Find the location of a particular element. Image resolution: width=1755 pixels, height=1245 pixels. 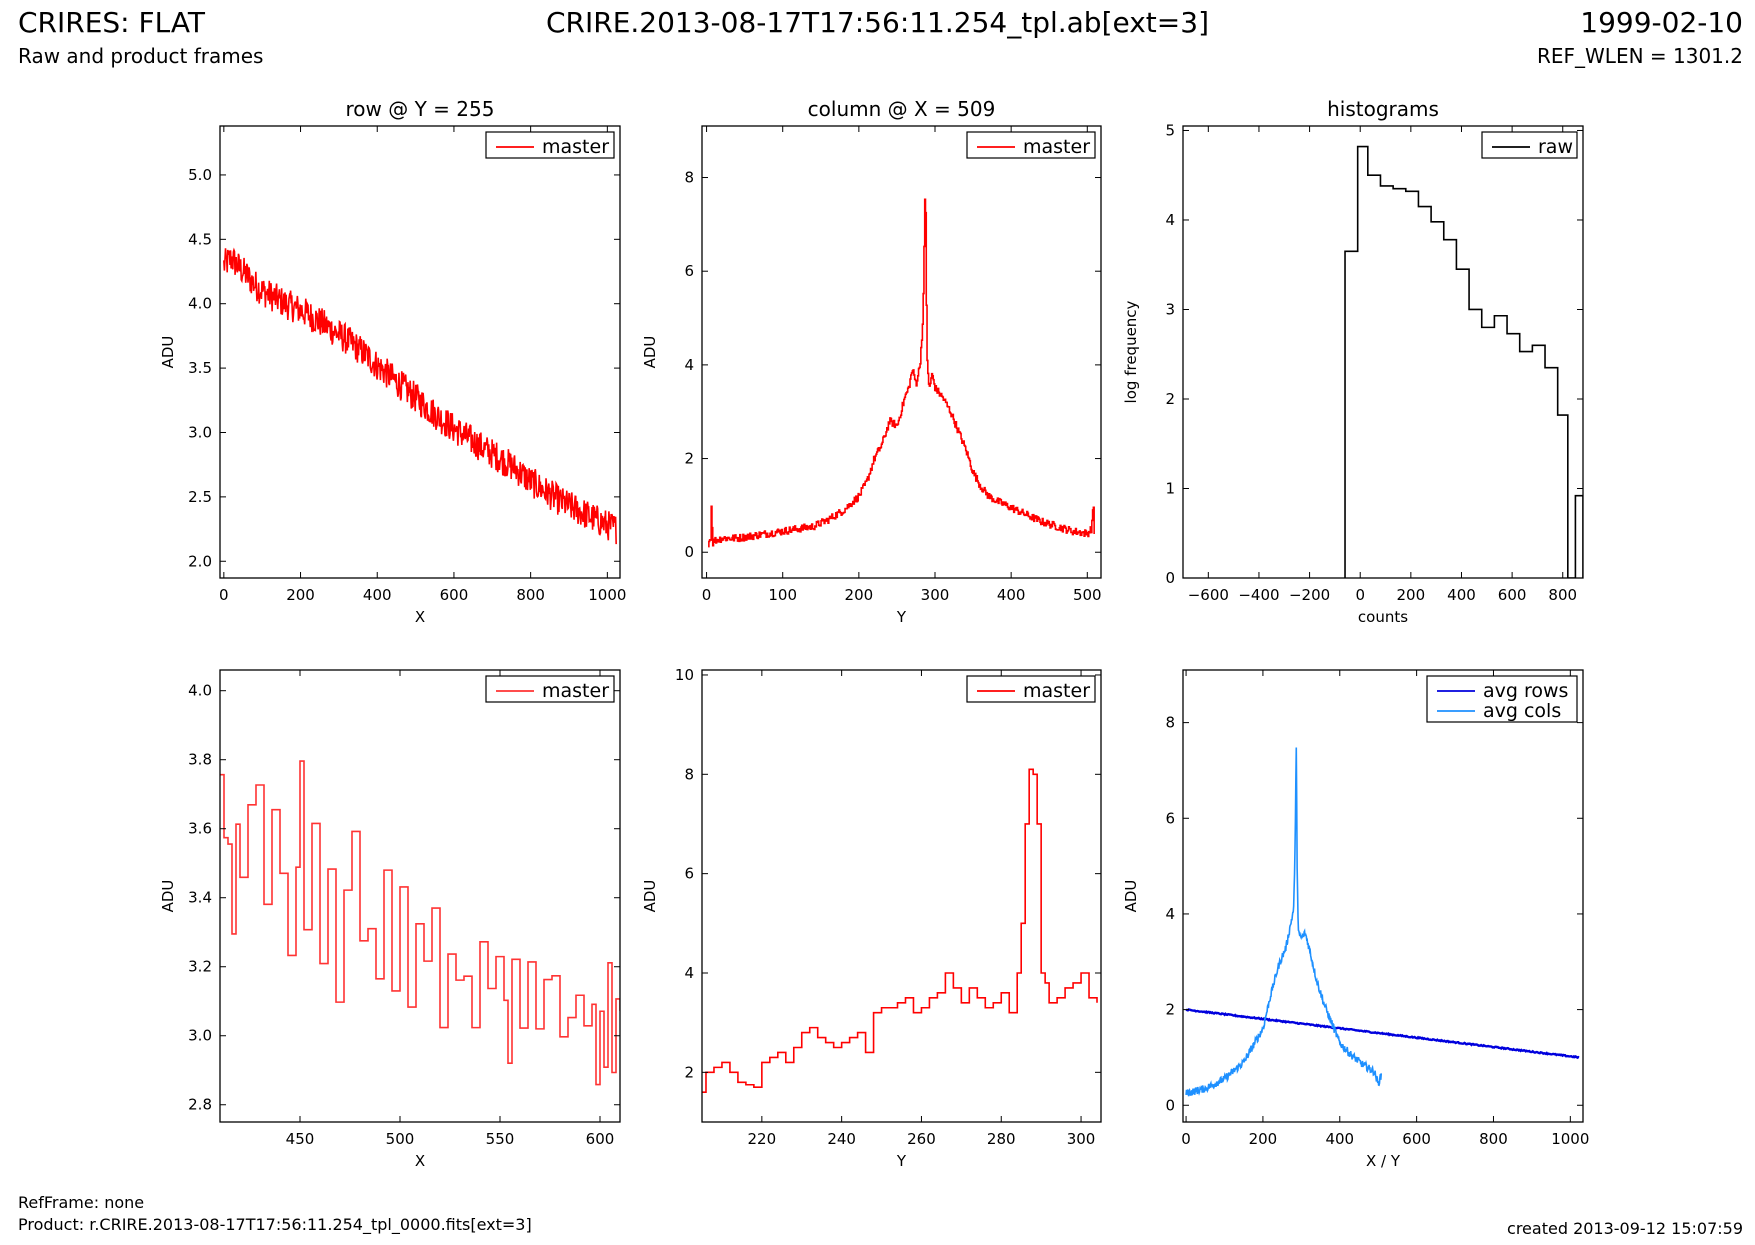

ref-wavelength: REF_WLEN = 1301.2 is located at coordinates (1639, 56).